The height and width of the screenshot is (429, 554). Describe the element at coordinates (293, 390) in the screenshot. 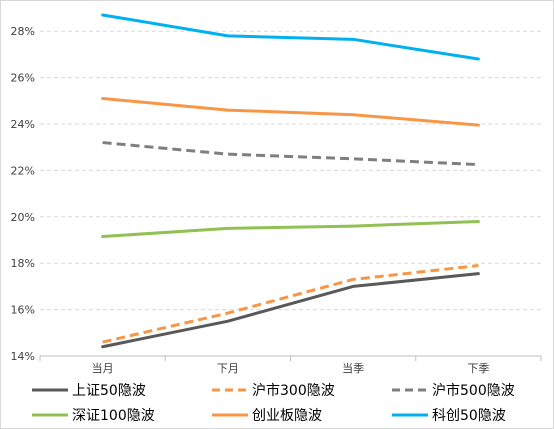

I see `legend-label: 沪市300隐波` at that location.